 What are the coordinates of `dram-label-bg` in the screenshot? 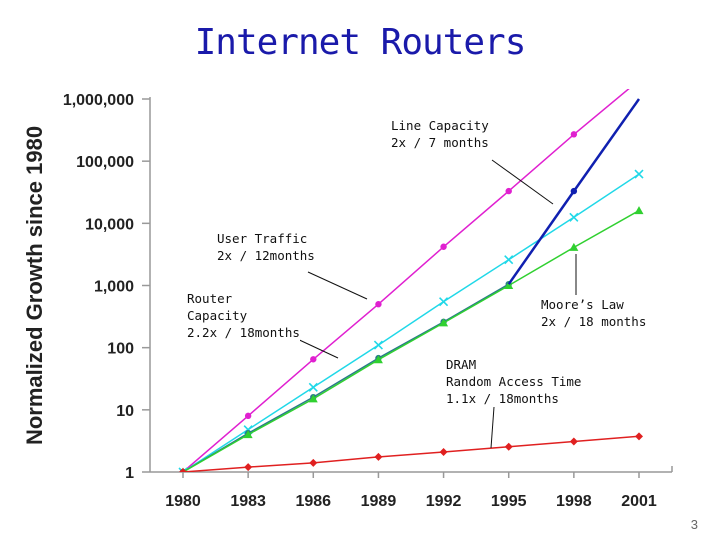 It's located at (516, 381).